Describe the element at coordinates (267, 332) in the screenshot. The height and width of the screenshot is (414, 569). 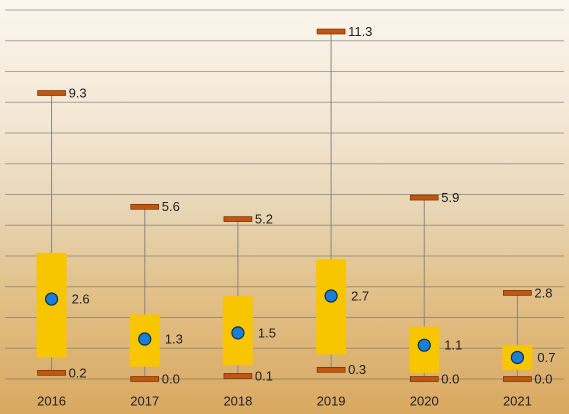
I see `mean-label: 1.5` at that location.